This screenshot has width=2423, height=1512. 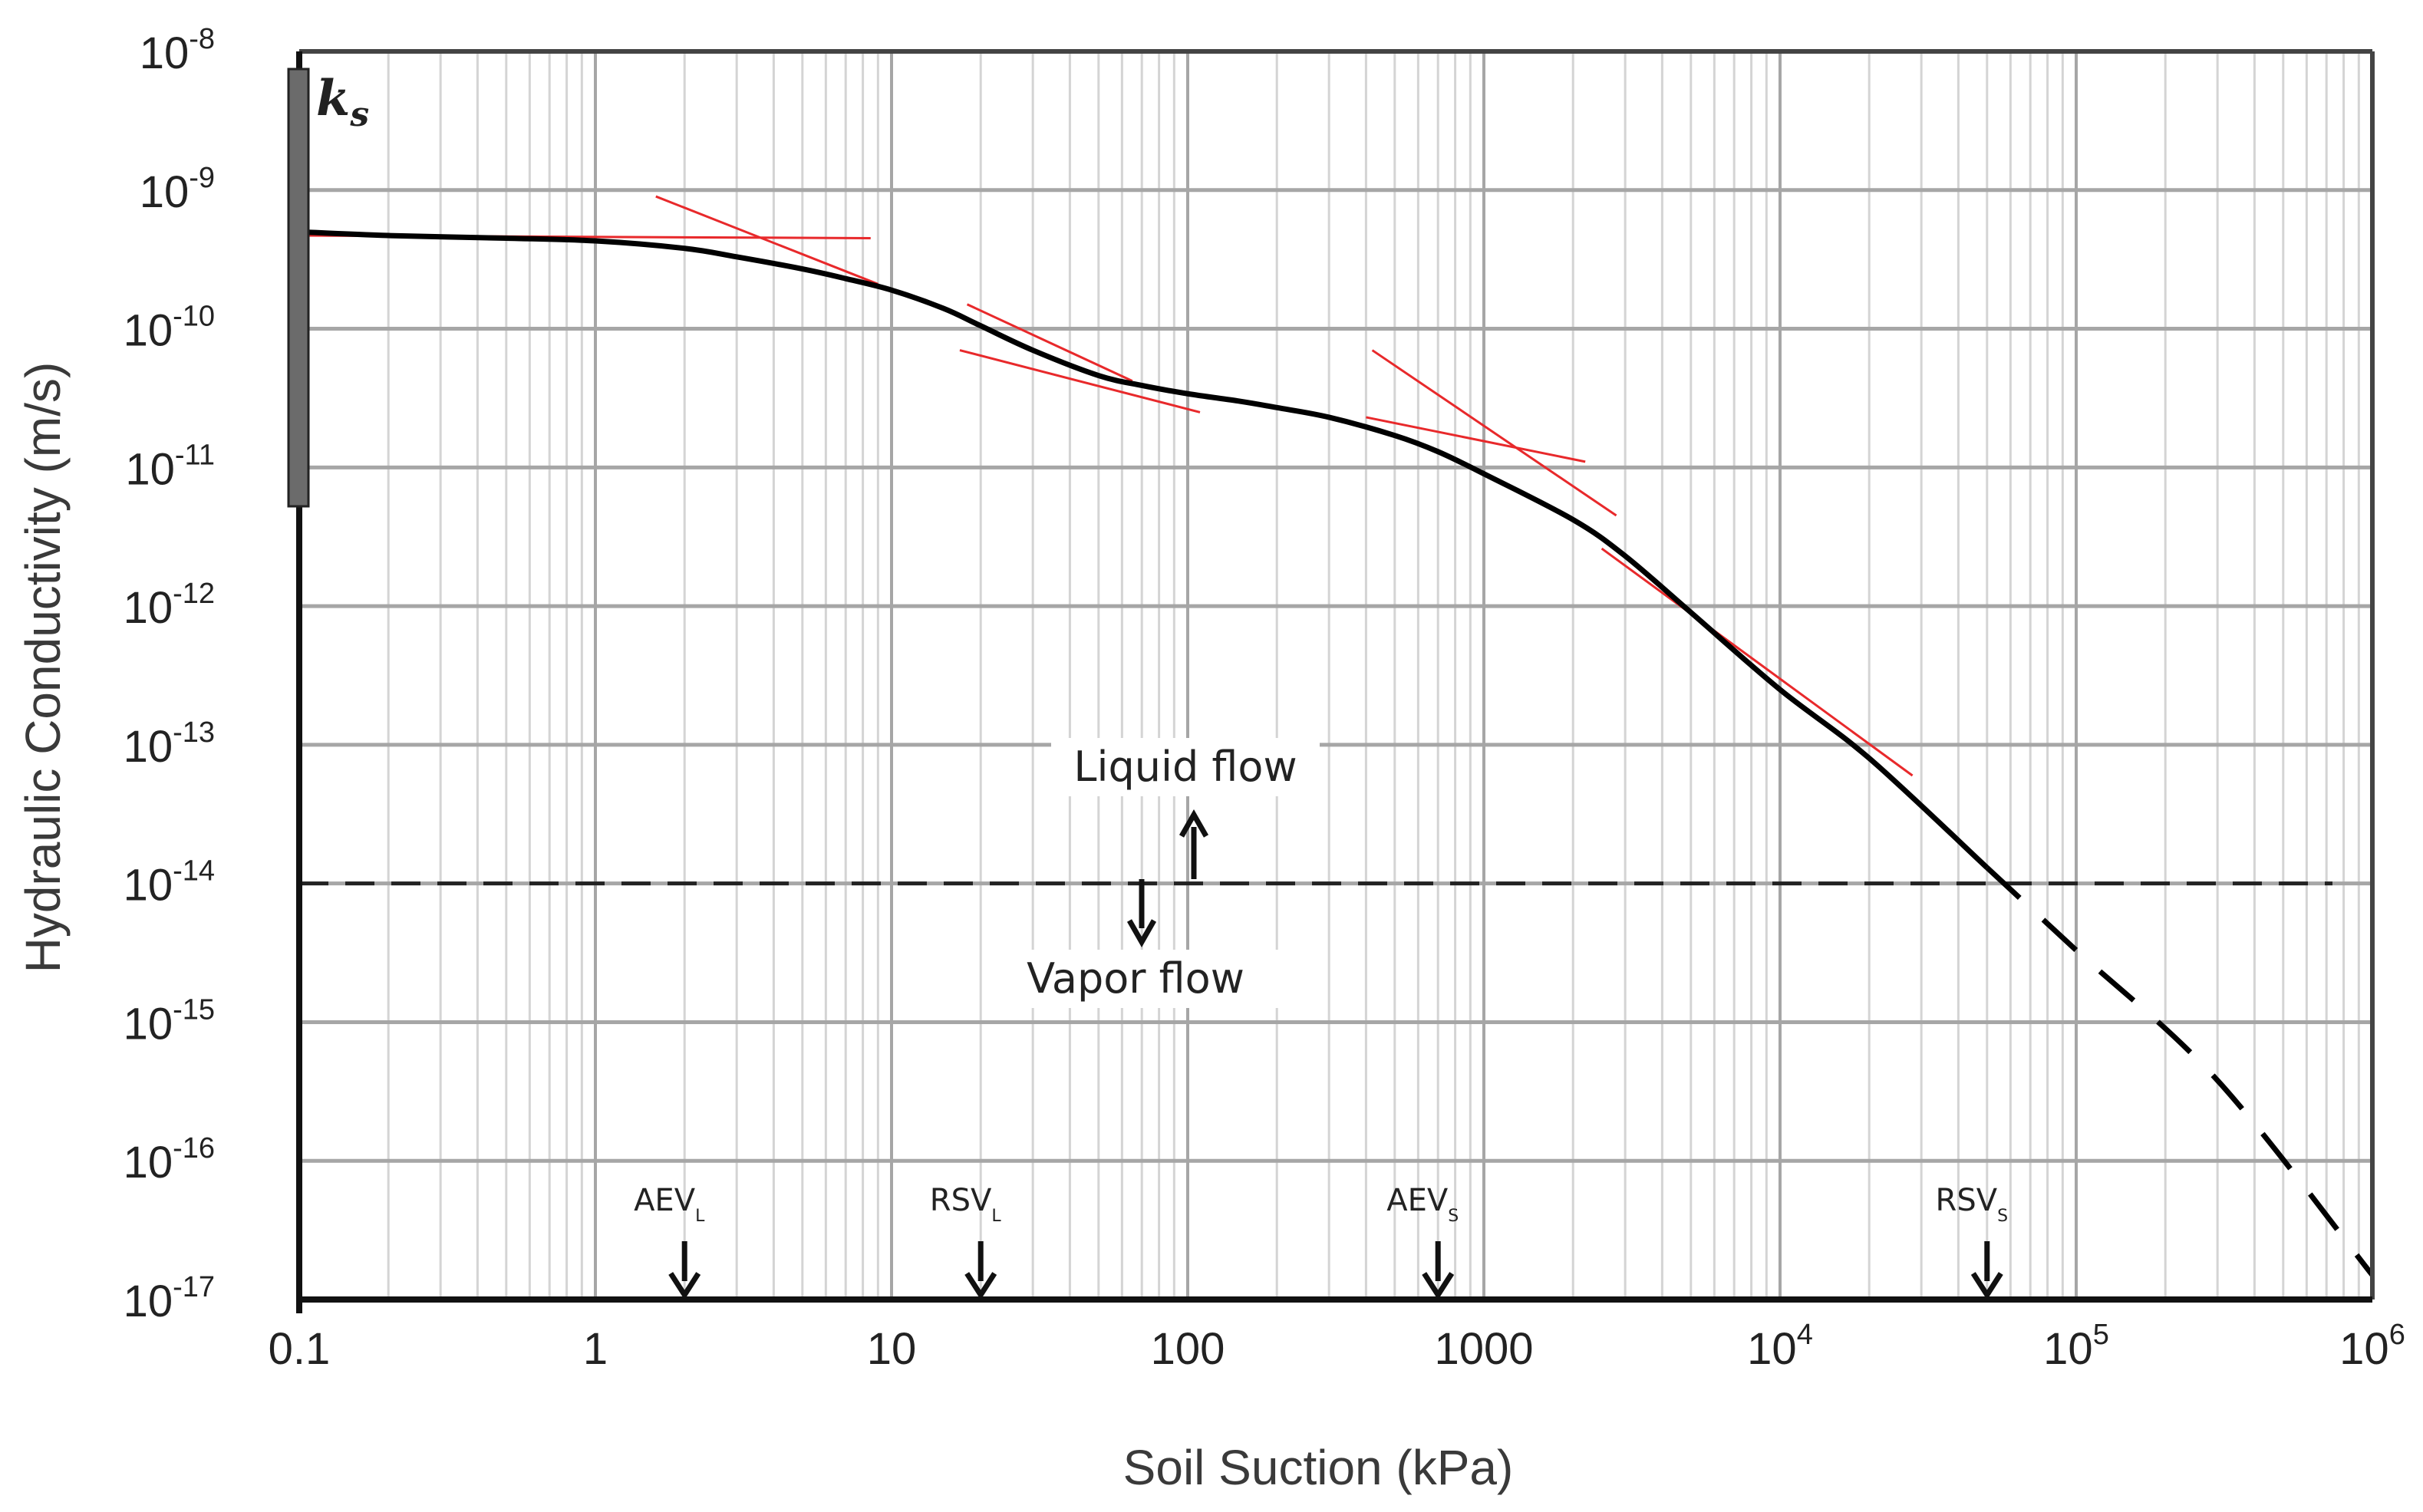 I want to click on y-tick-label: 10⁻¹⁴, so click(x=170, y=883).